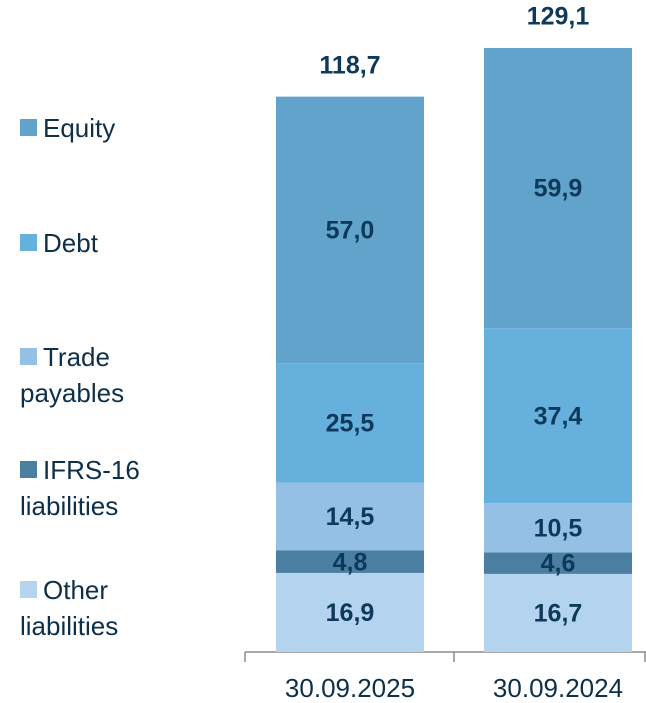  I want to click on data-label: 59,9, so click(558, 189).